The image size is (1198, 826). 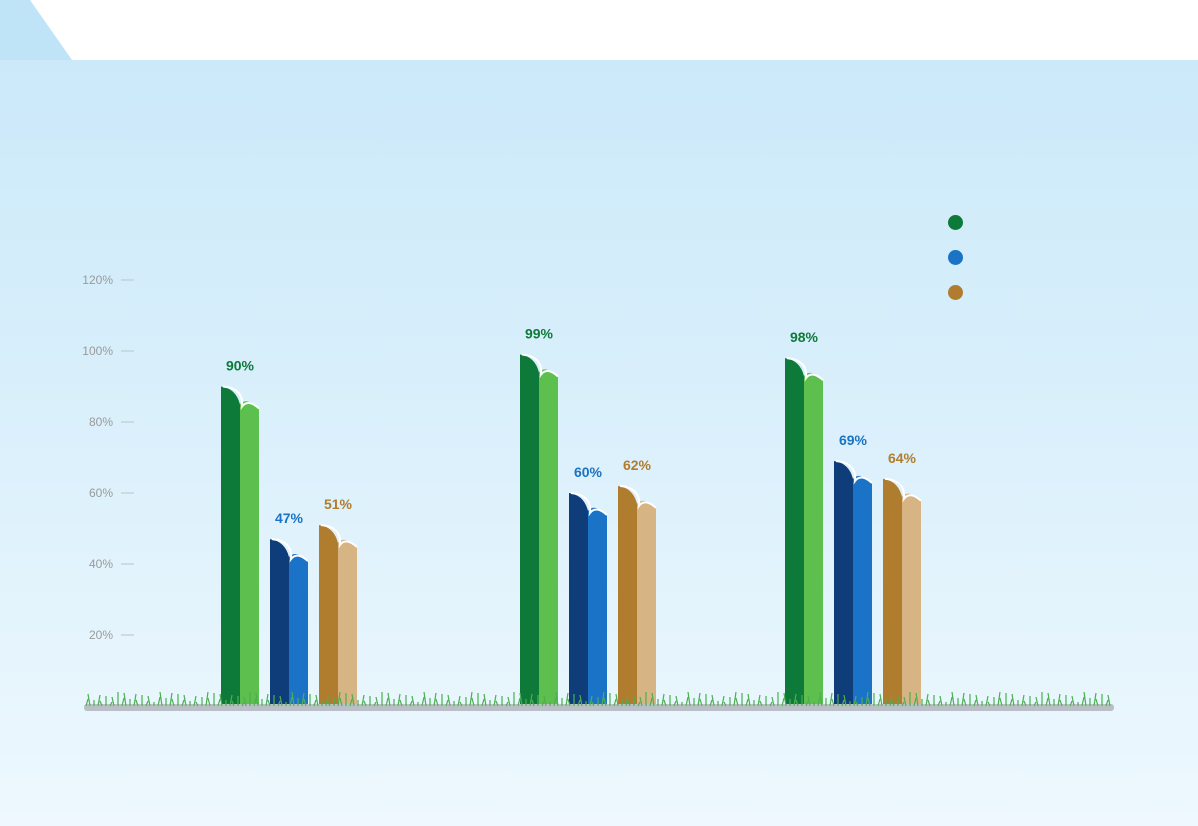 What do you see at coordinates (97, 280) in the screenshot?
I see `y-tick-label: 120%` at bounding box center [97, 280].